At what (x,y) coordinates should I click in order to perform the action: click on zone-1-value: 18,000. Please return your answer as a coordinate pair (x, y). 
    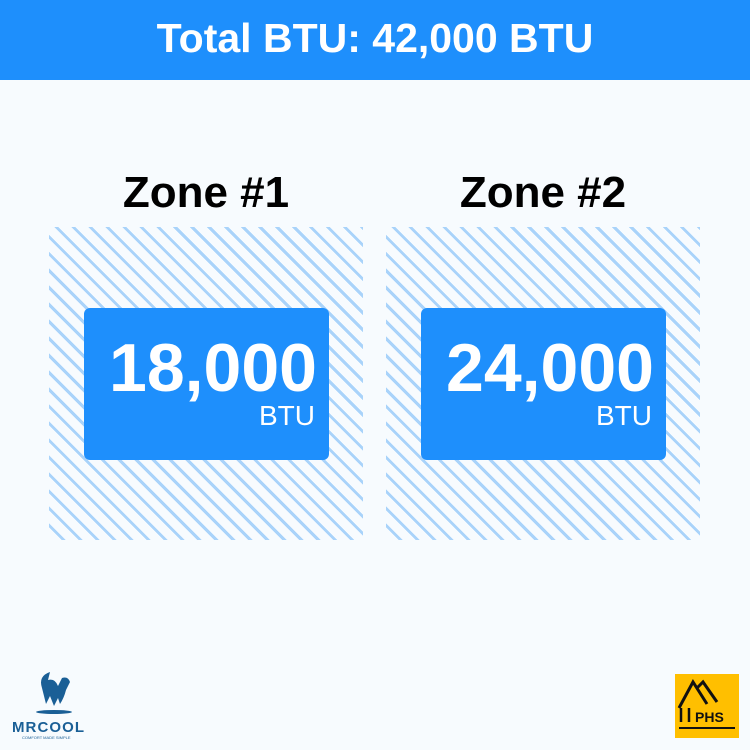
    Looking at the image, I should click on (213, 368).